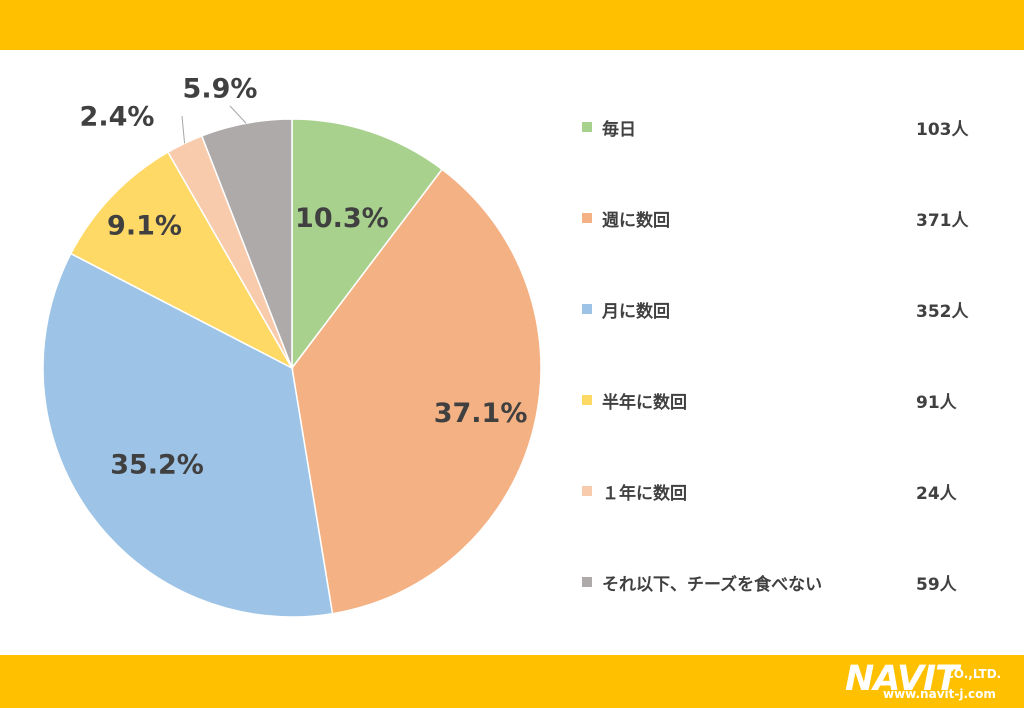  What do you see at coordinates (942, 221) in the screenshot?
I see `legend-count: 371人` at bounding box center [942, 221].